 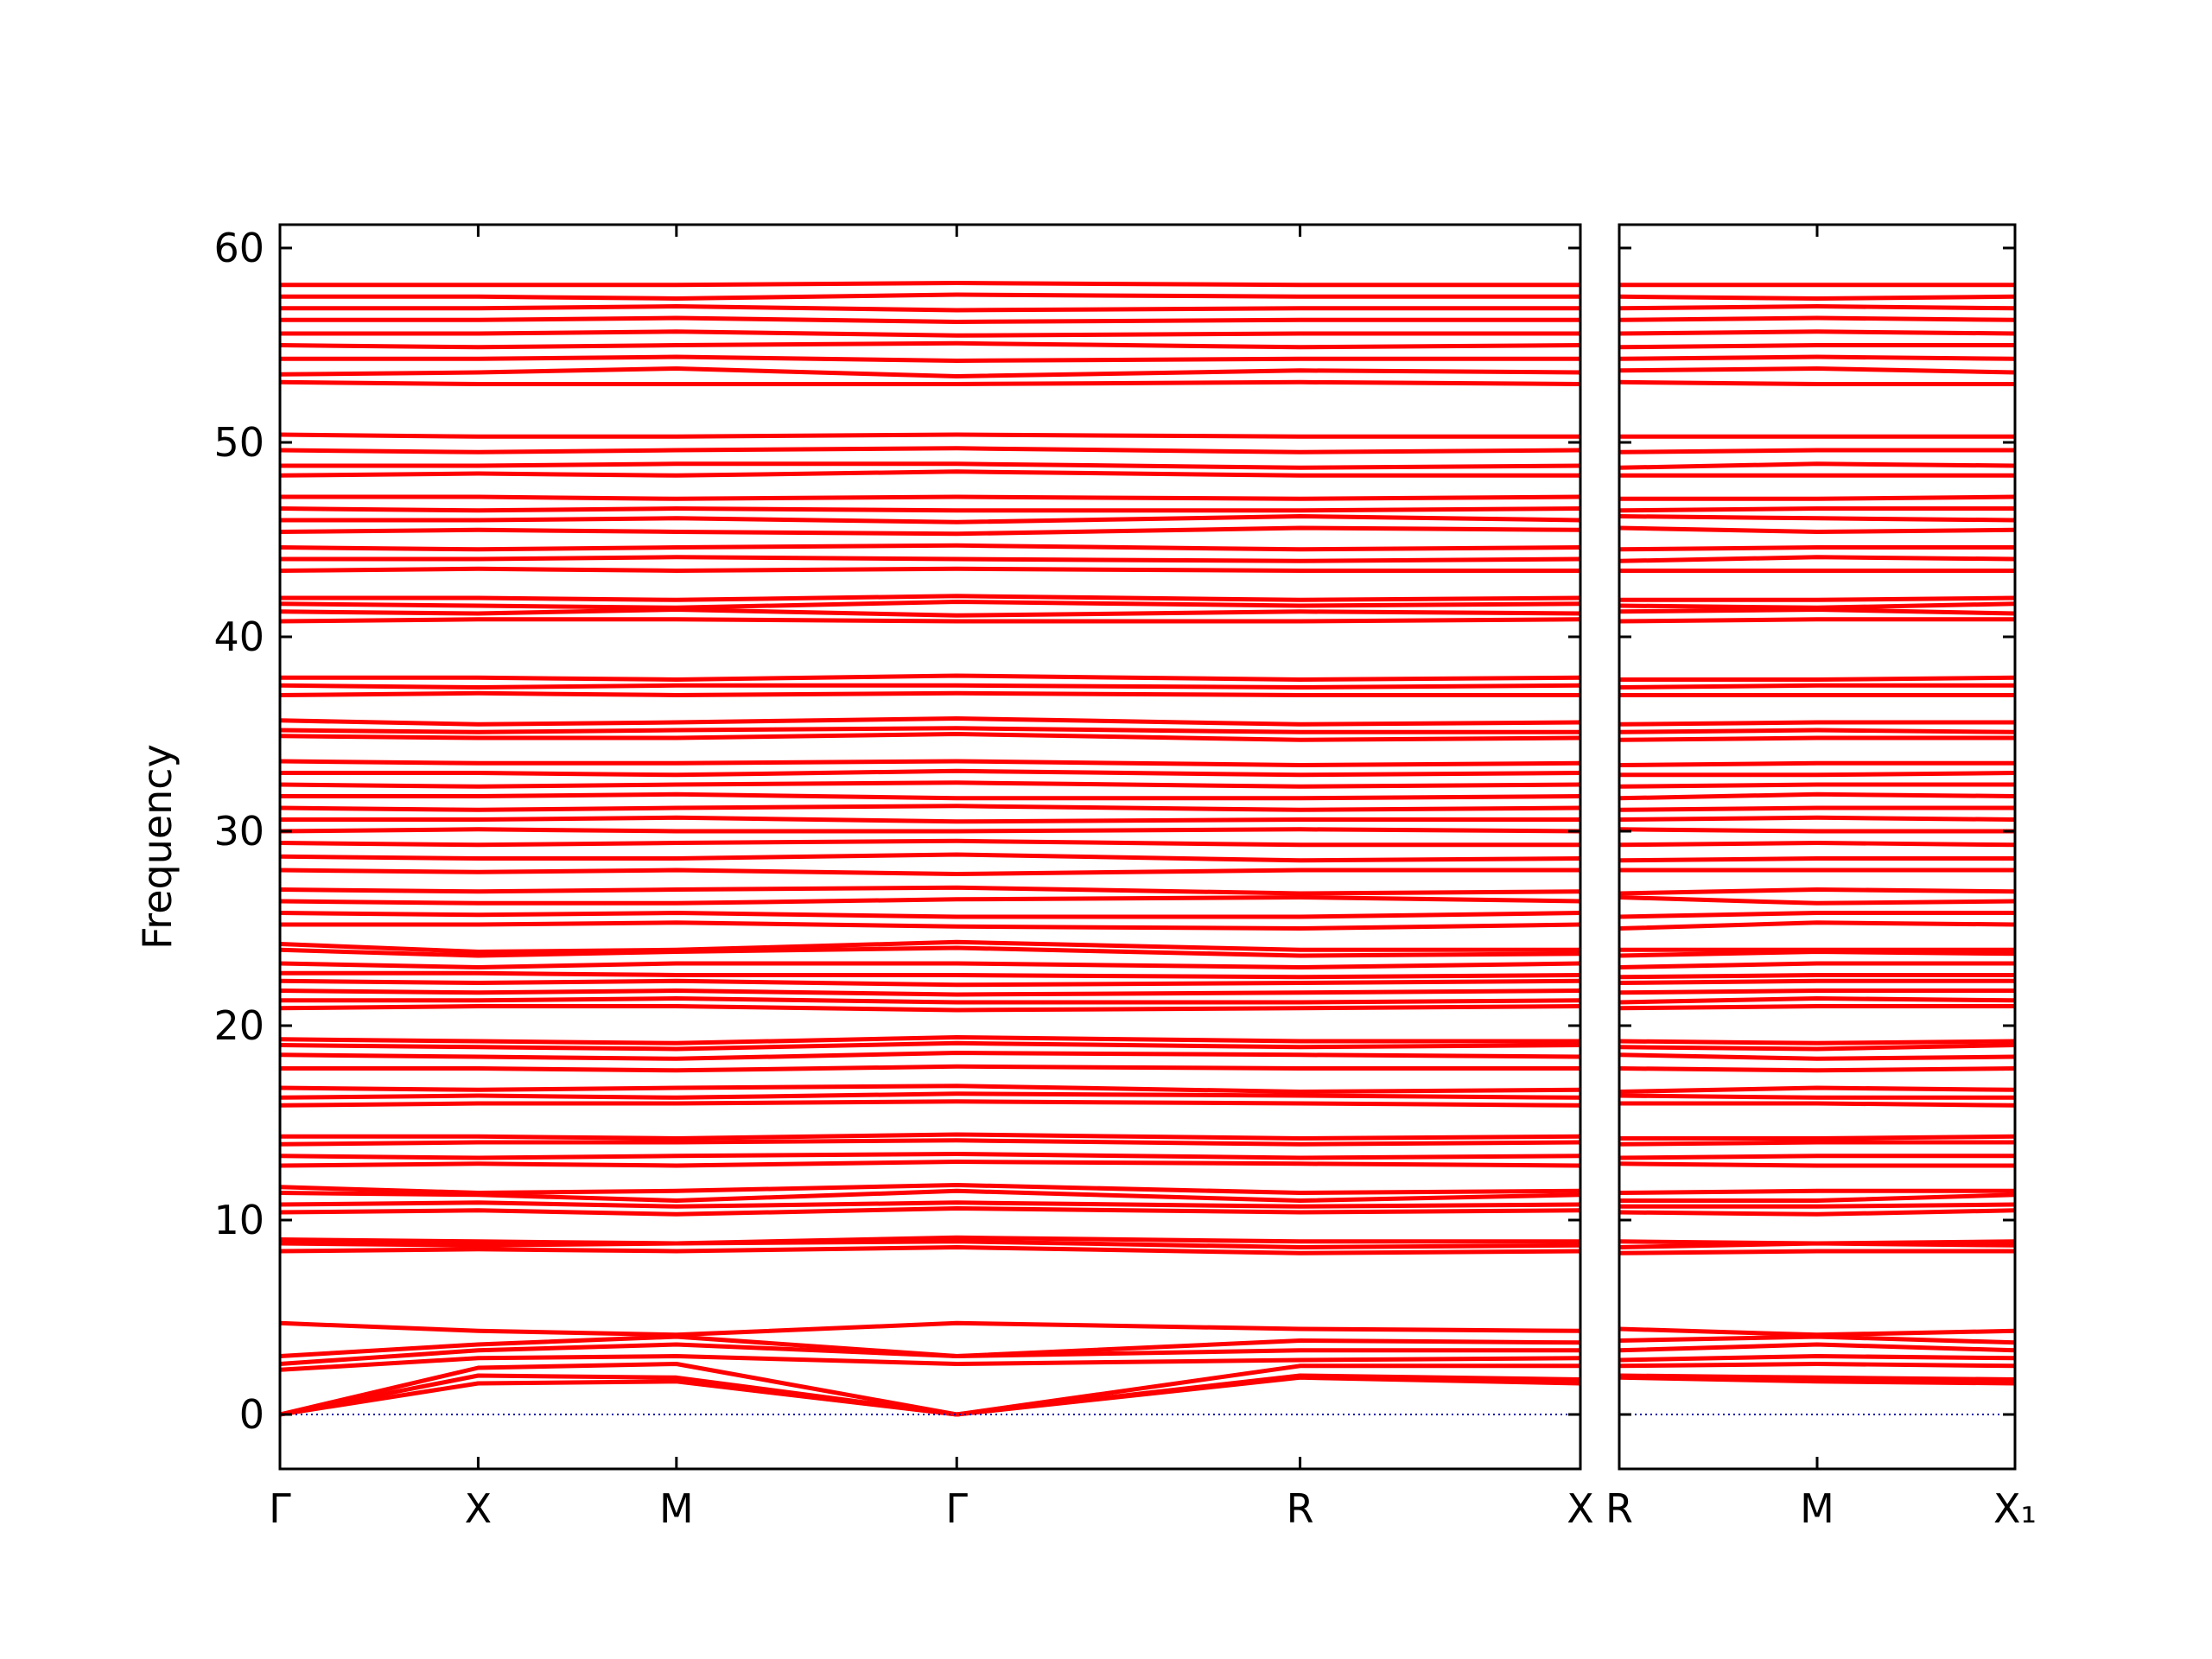 What do you see at coordinates (238, 442) in the screenshot?
I see `y-tick-label: 50` at bounding box center [238, 442].